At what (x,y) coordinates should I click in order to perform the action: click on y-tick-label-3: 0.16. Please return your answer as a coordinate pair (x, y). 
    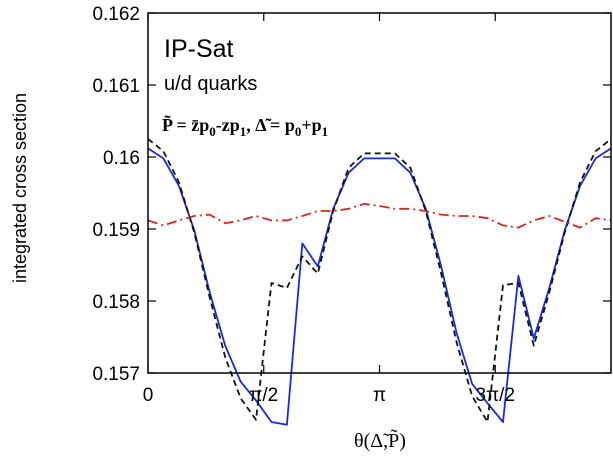
    Looking at the image, I should click on (121, 158).